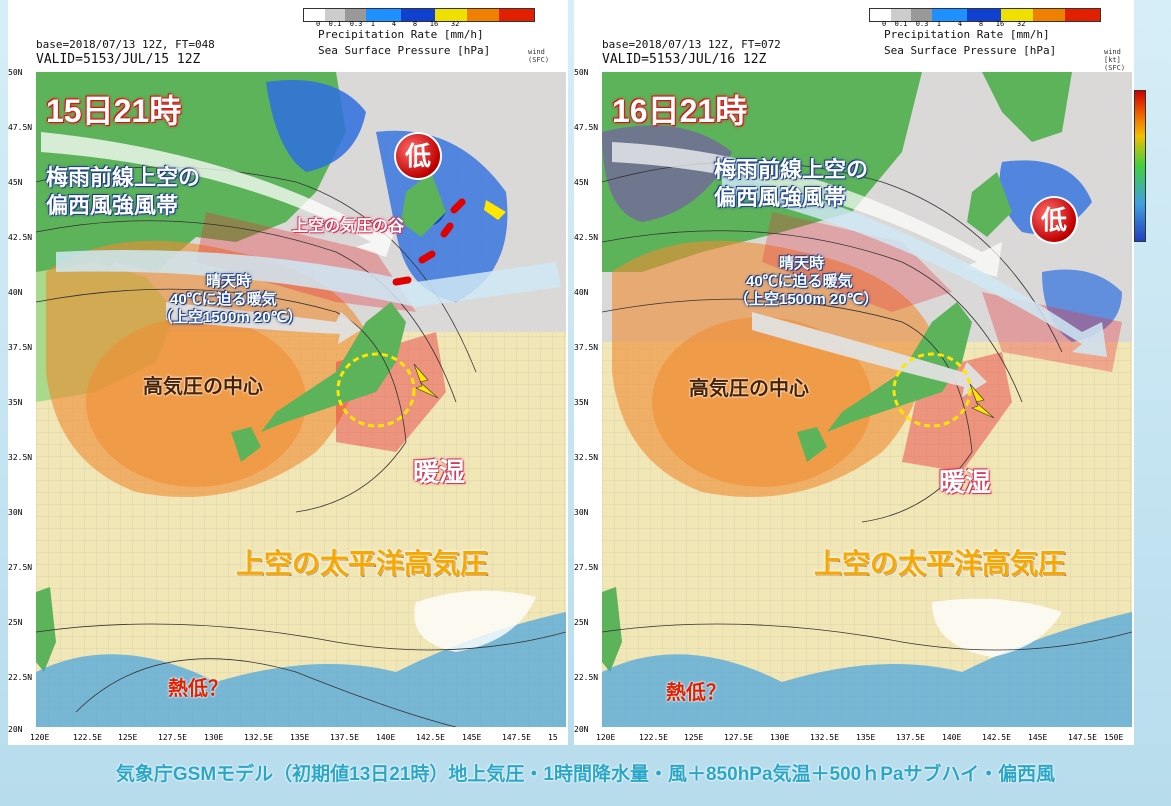 The height and width of the screenshot is (806, 1171). Describe the element at coordinates (684, 59) in the screenshot. I see `valid-time: VALID=5153/JUL/16 12Z` at that location.